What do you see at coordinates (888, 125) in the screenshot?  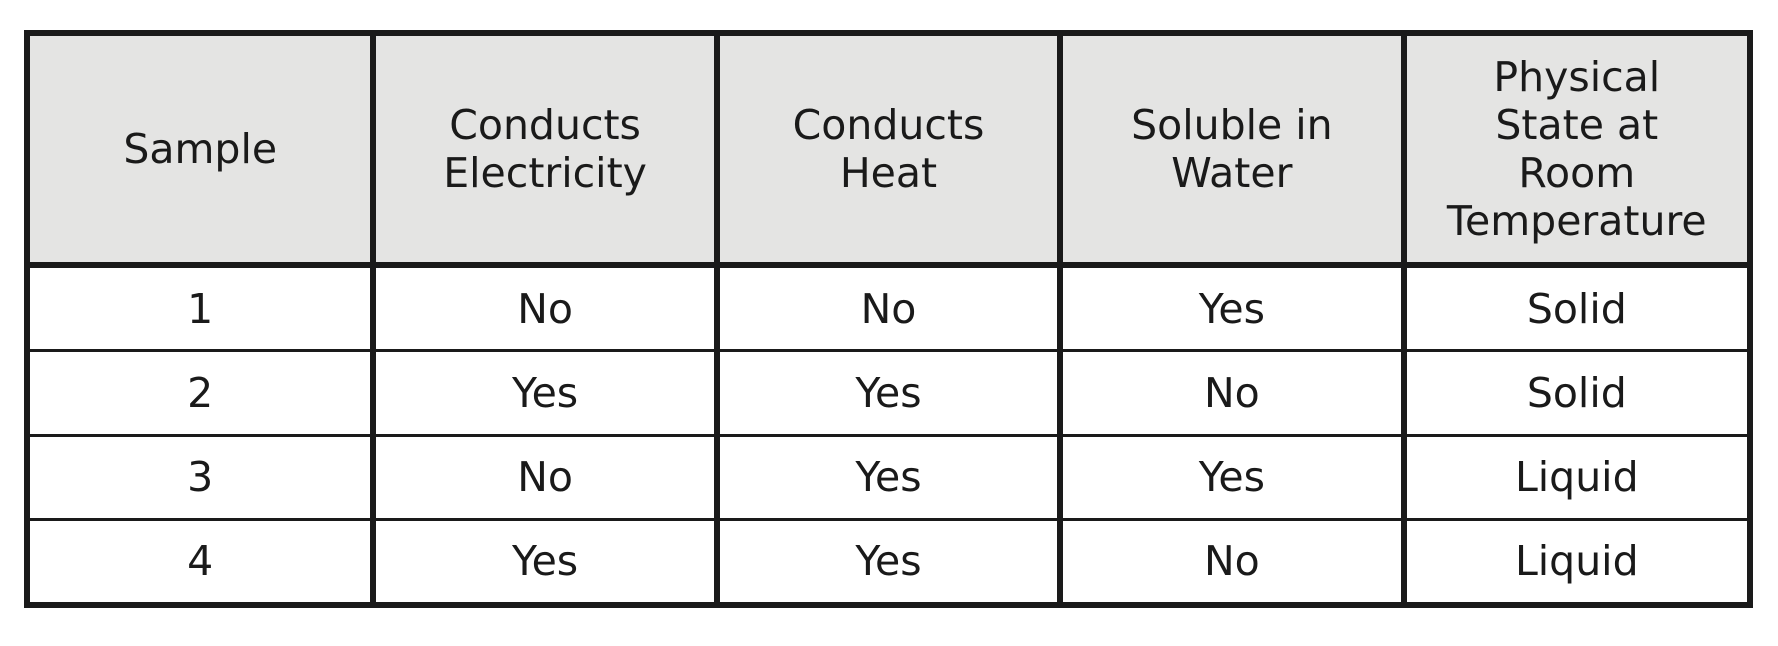 I see `header-conducts-heat-line: Conducts` at bounding box center [888, 125].